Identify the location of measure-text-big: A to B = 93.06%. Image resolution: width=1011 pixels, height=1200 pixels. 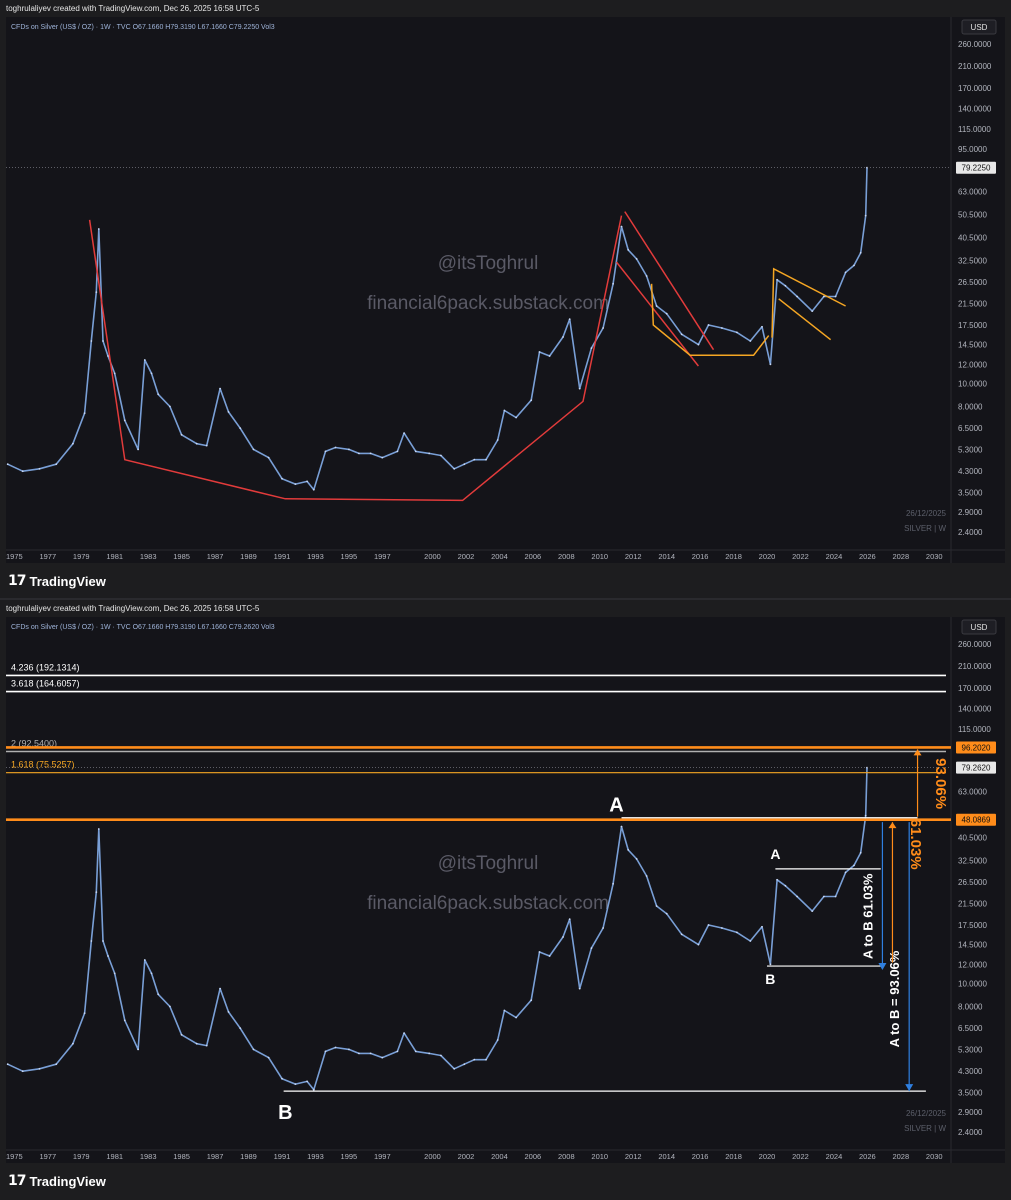
(894, 998).